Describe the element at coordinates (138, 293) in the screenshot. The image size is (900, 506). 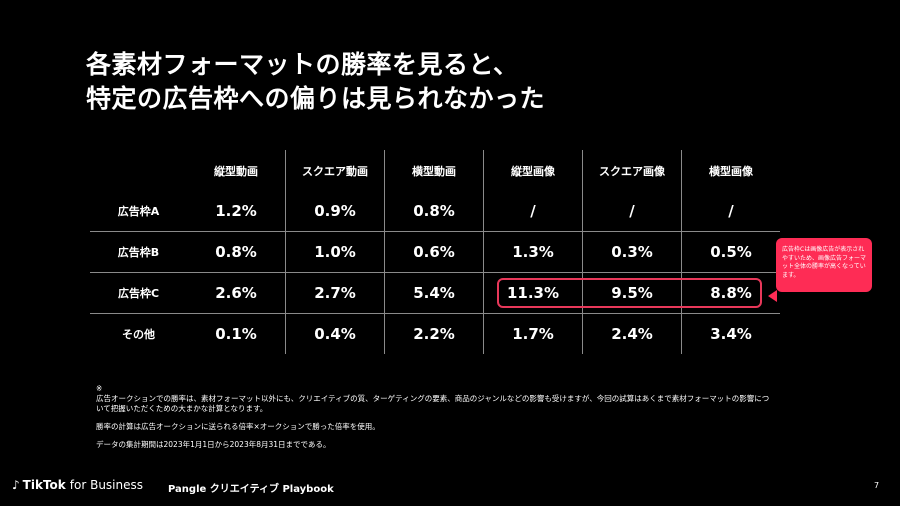
I see `row-label: 広告枠C` at that location.